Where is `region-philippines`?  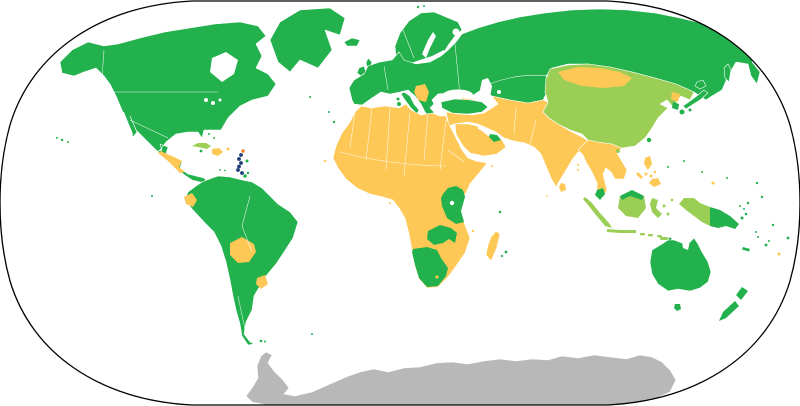
region-philippines is located at coordinates (648, 171).